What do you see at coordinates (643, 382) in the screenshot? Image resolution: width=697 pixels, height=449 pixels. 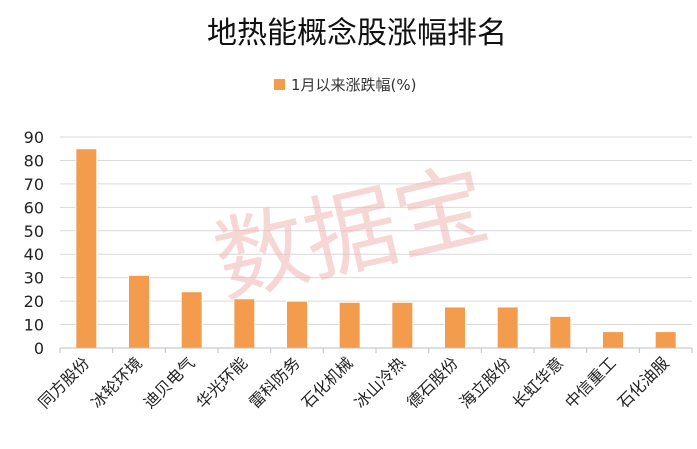 I see `x-tick-label: 石化油服` at bounding box center [643, 382].